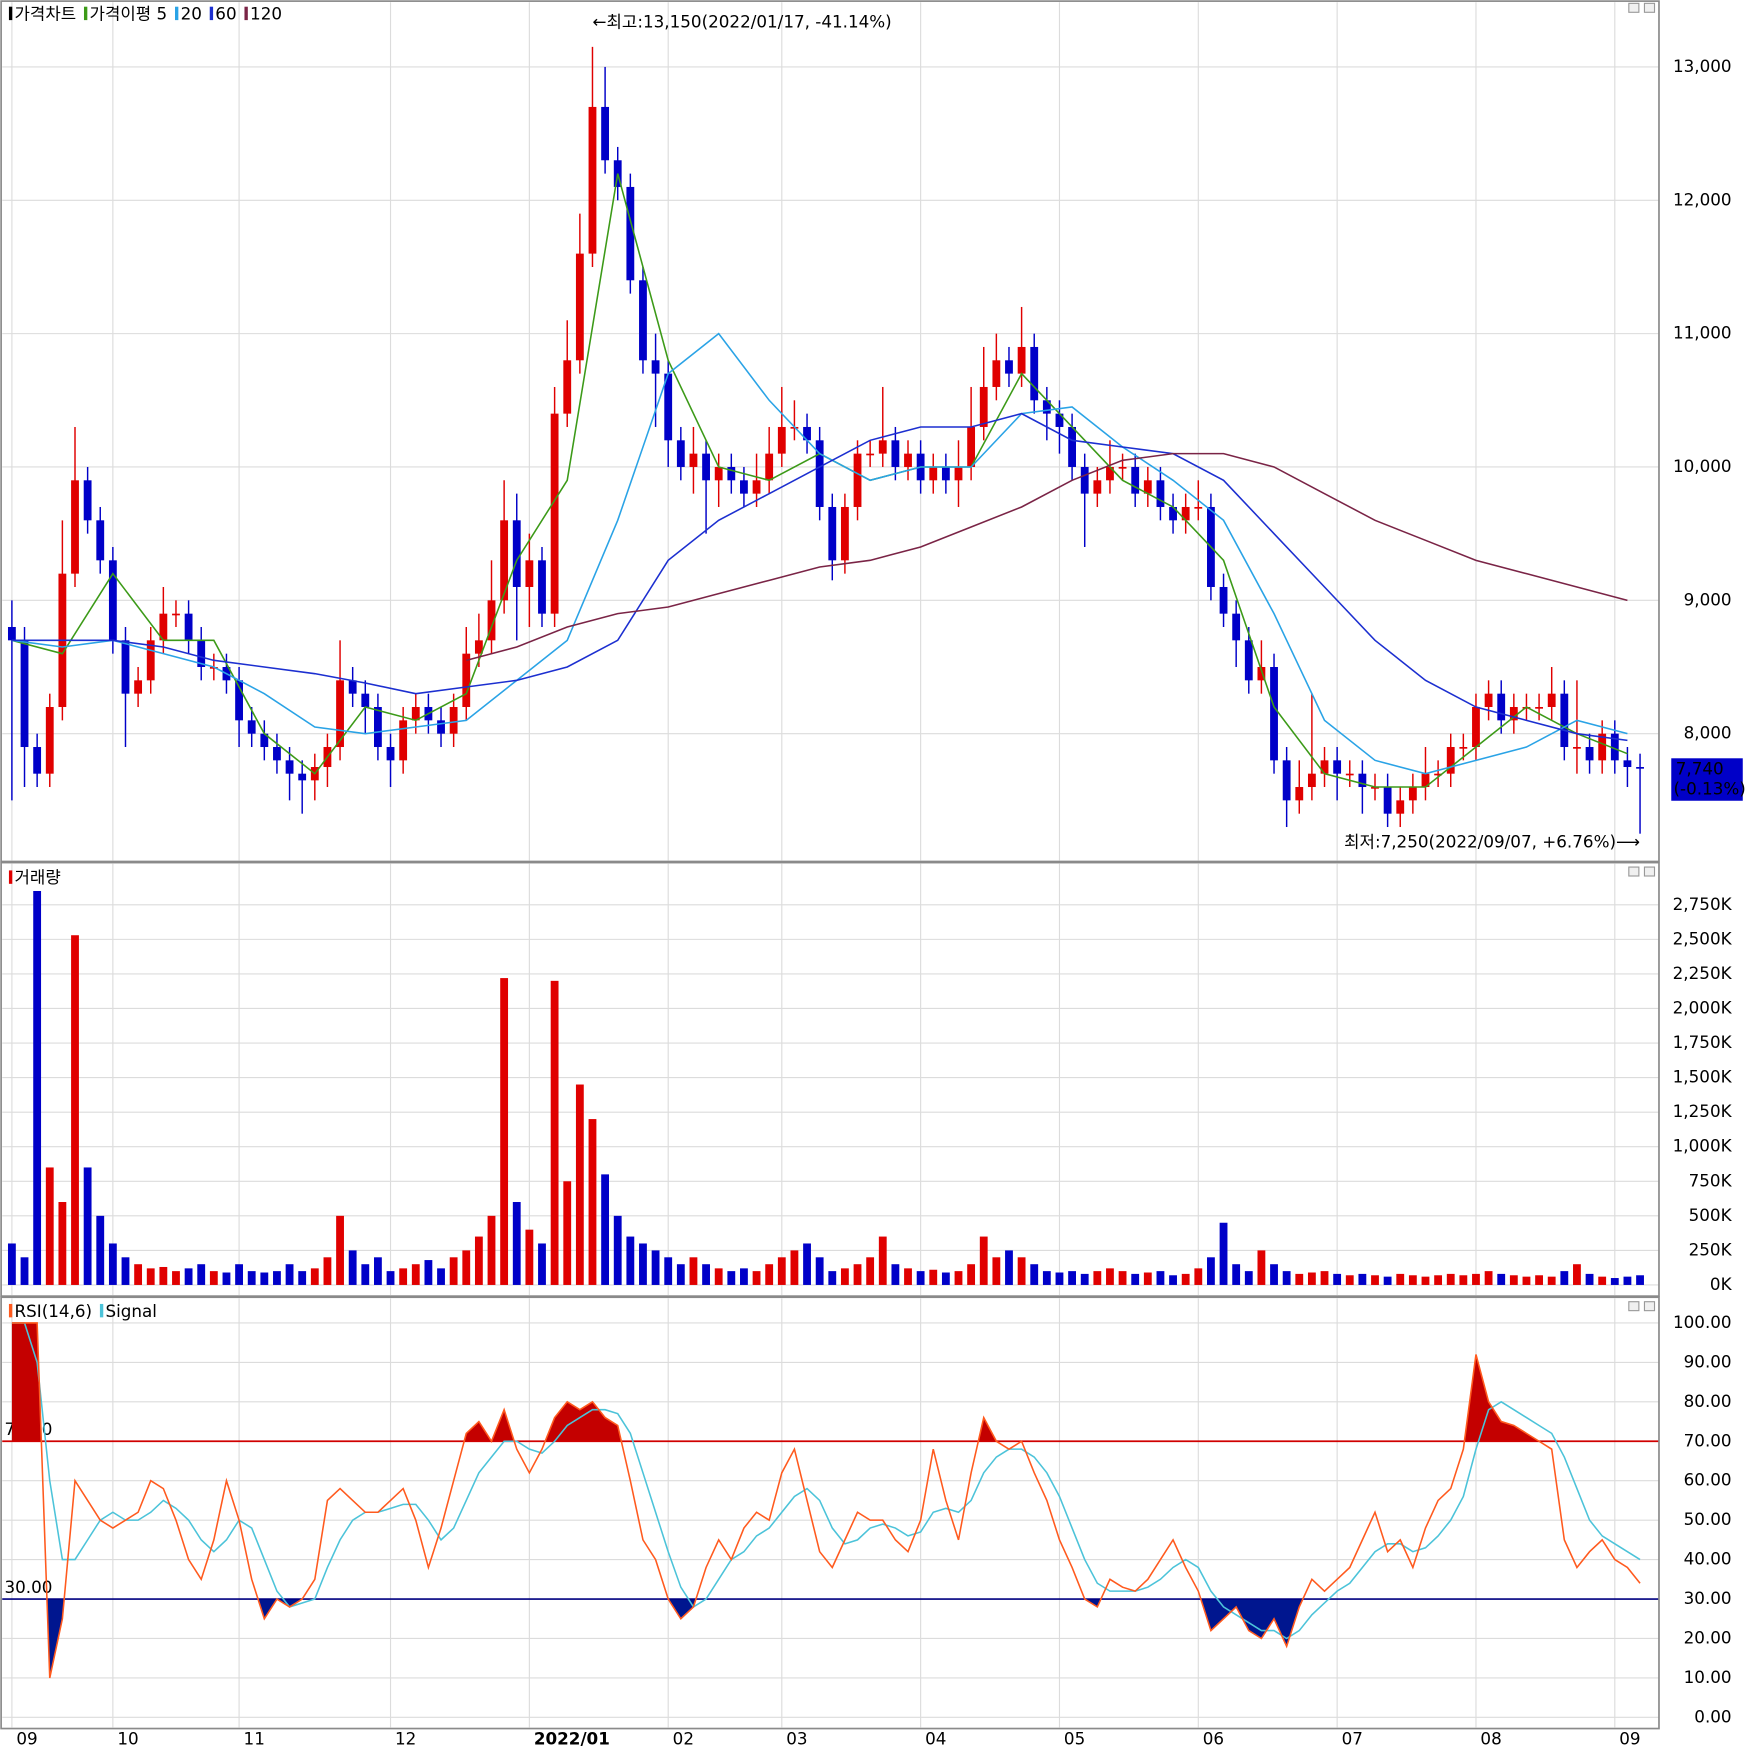 This screenshot has width=1745, height=1752. I want to click on y-tick-label: 8,000, so click(1708, 733).